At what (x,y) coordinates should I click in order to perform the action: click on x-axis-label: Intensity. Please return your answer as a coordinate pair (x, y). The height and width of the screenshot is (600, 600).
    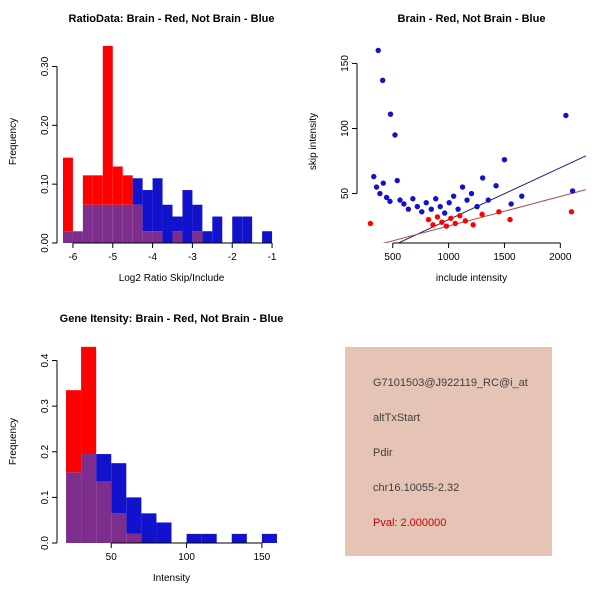
    Looking at the image, I should click on (171, 578).